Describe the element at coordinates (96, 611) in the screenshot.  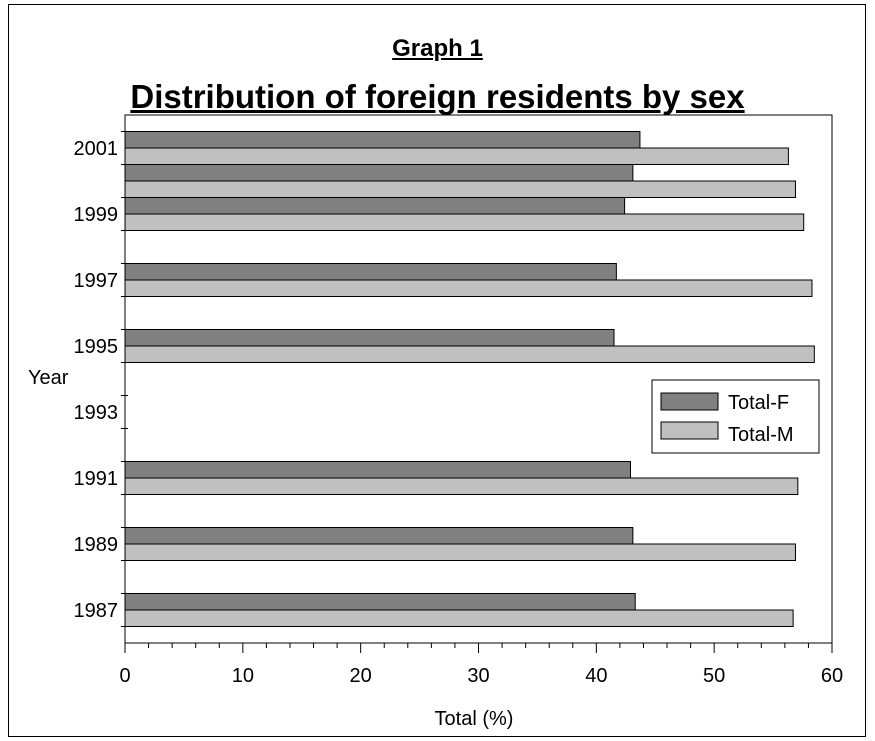
I see `y-tick-label: 1987` at that location.